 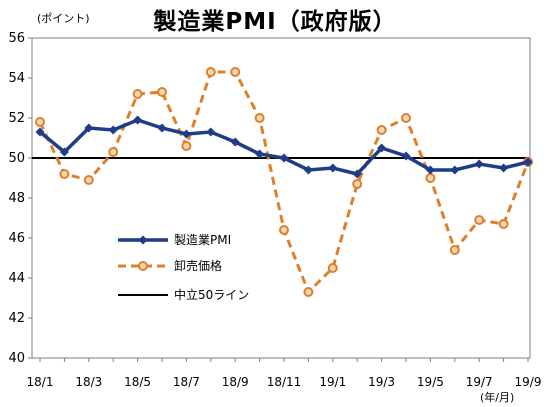 What do you see at coordinates (211, 294) in the screenshot?
I see `legend-reference-label: 中立50ライン` at bounding box center [211, 294].